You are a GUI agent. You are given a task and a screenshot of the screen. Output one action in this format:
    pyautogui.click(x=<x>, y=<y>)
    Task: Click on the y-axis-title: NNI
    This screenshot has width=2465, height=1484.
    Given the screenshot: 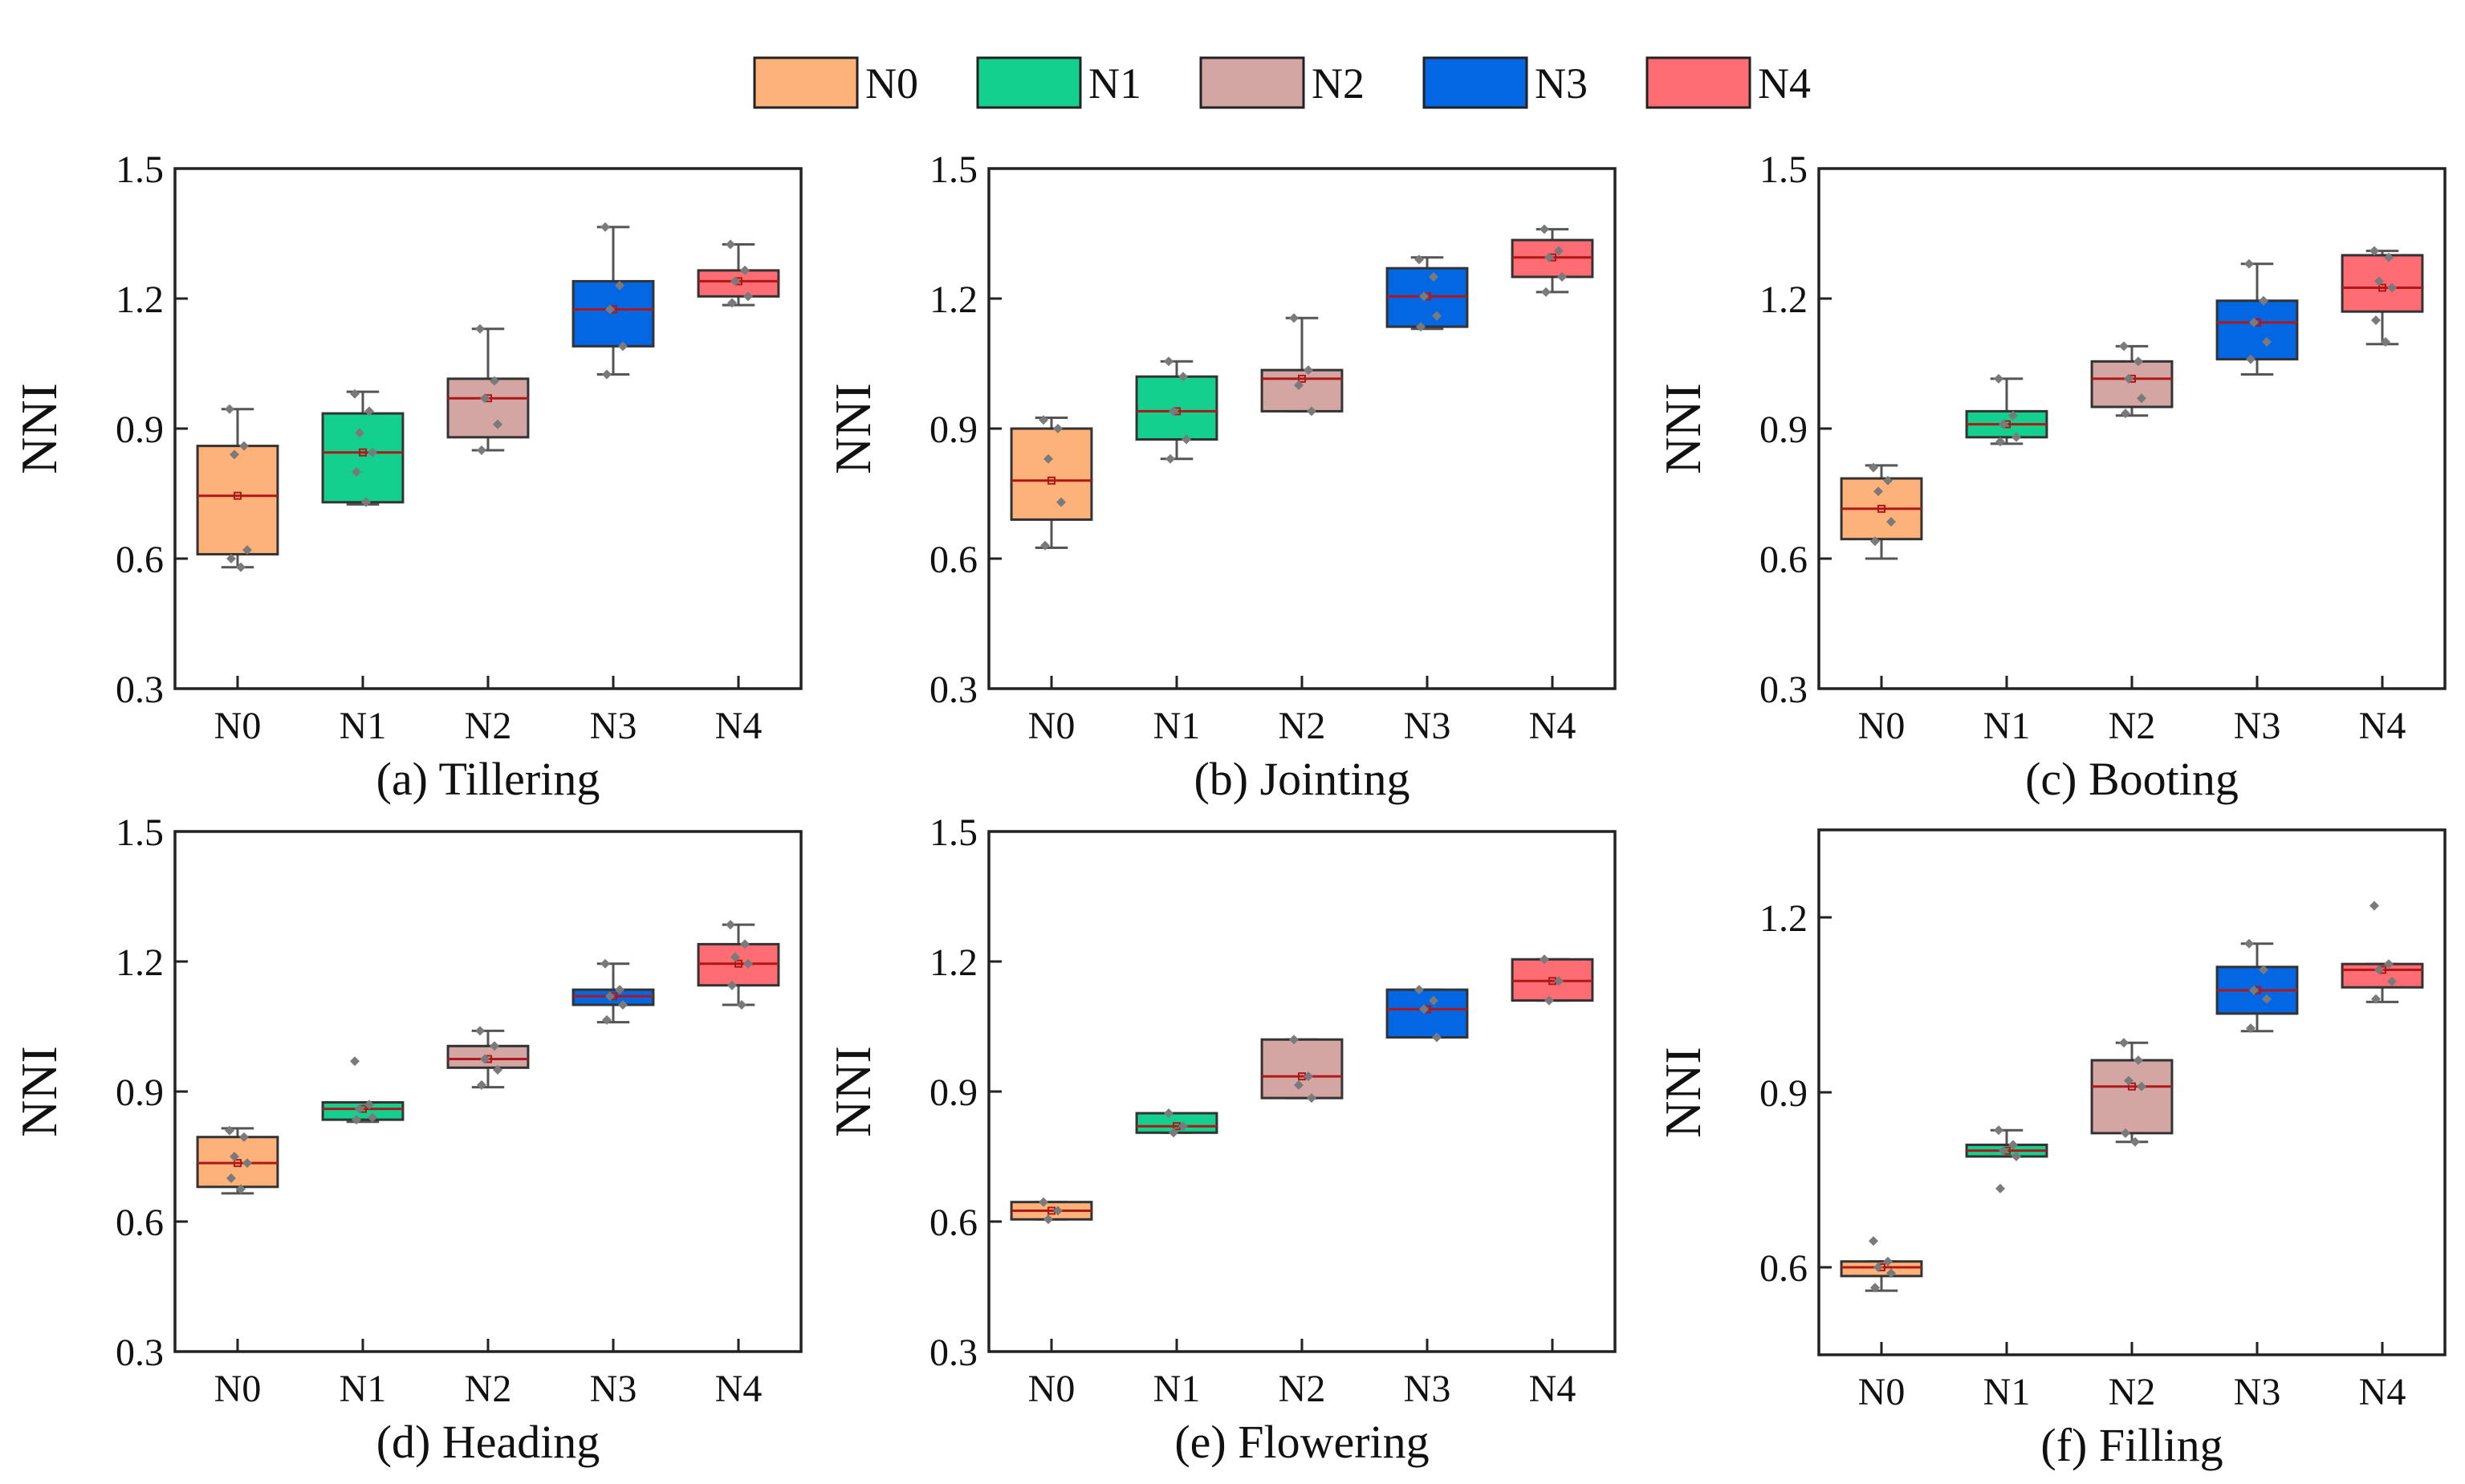 What is the action you would take?
    pyautogui.click(x=1682, y=428)
    